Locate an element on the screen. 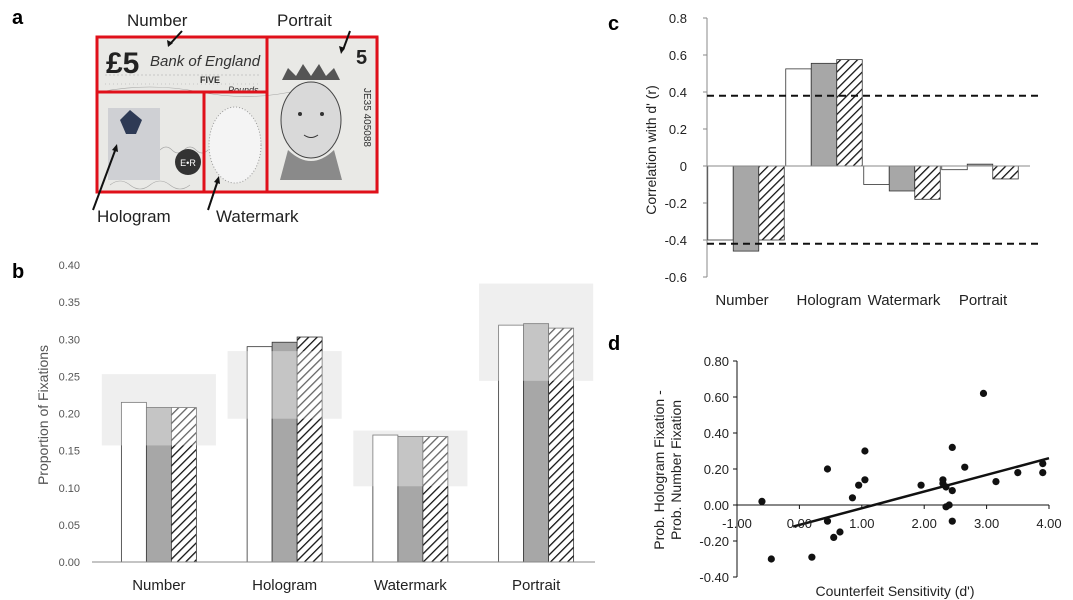 Image resolution: width=1073 pixels, height=600 pixels. label-hologram: Hologram is located at coordinates (134, 216).